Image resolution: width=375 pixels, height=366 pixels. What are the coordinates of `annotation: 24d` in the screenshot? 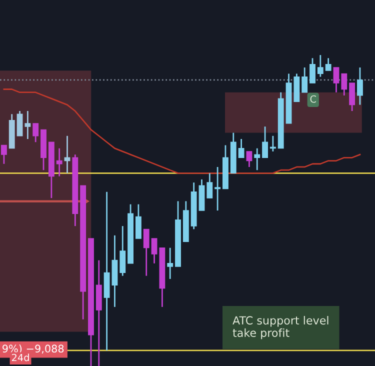 It's located at (20, 358).